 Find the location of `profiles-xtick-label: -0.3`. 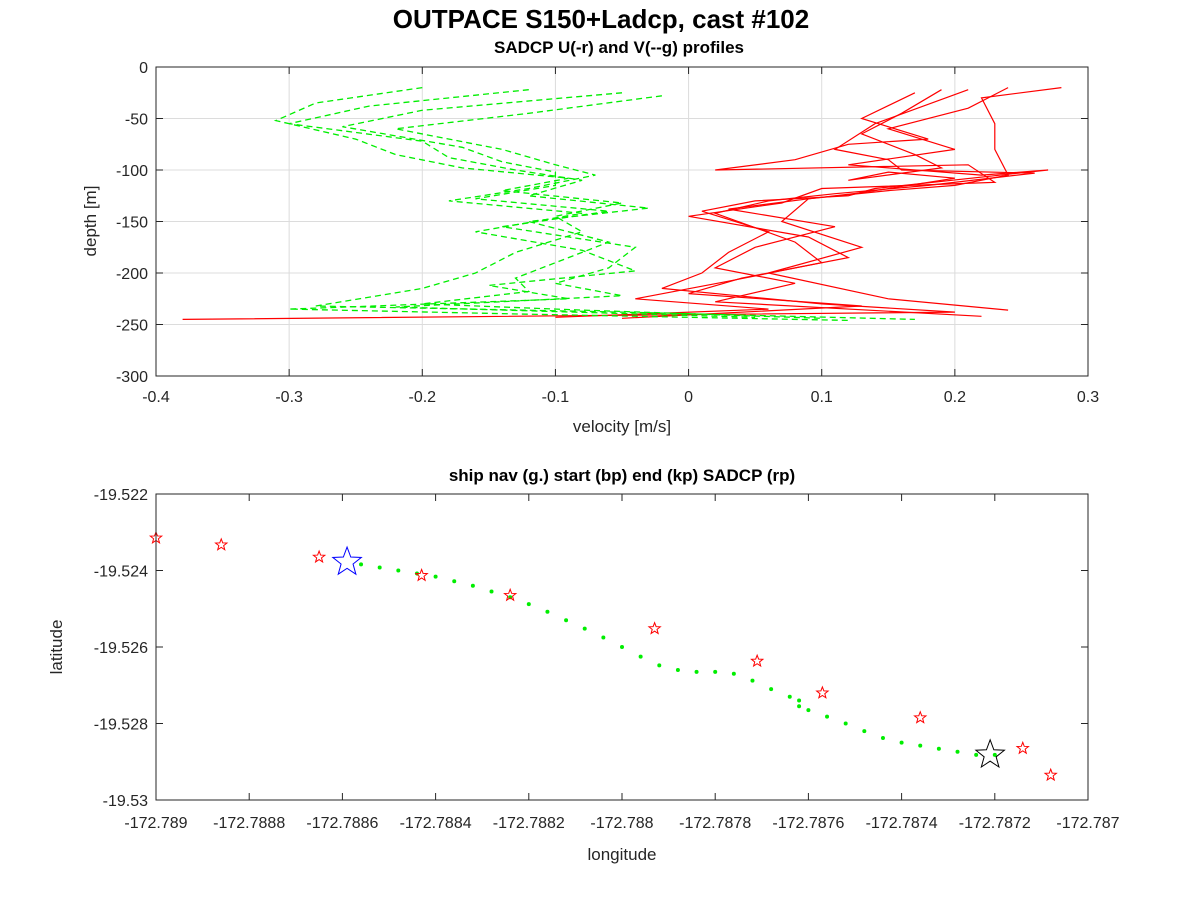

profiles-xtick-label: -0.3 is located at coordinates (289, 397).